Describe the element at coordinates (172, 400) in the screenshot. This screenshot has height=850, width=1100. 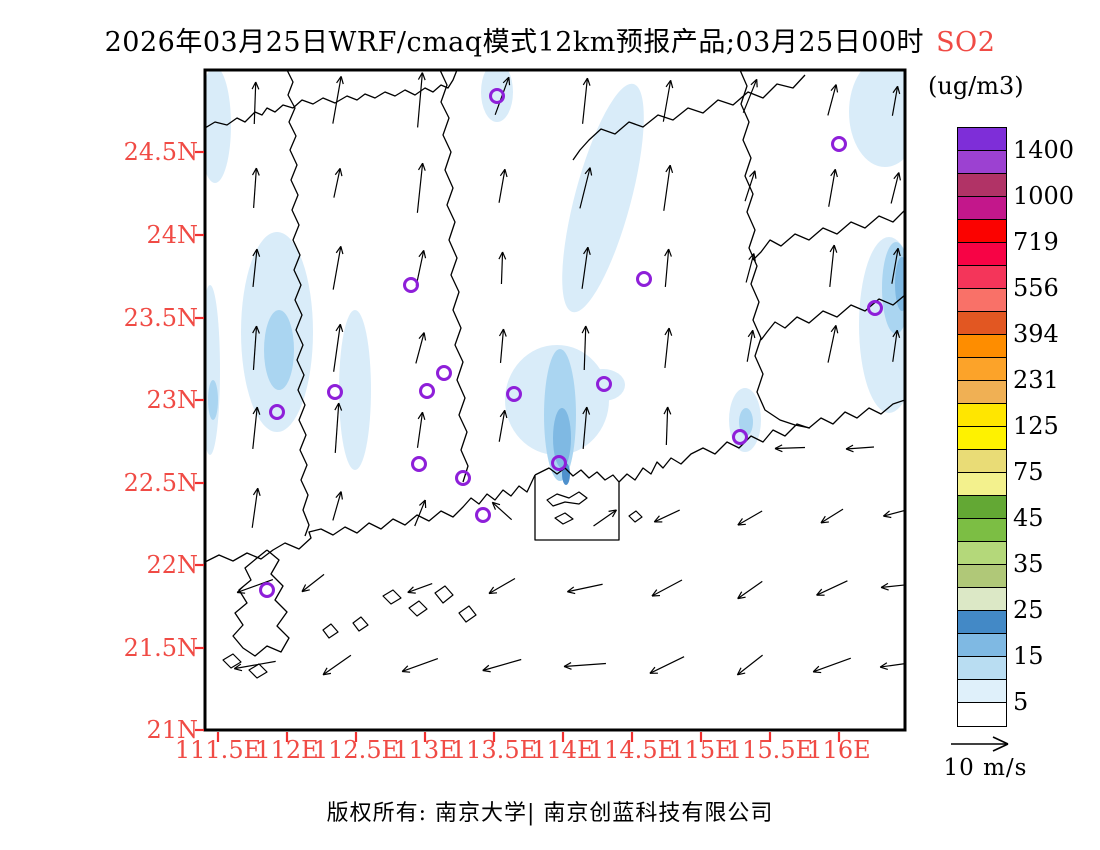
I see `lat-label: 23N` at that location.